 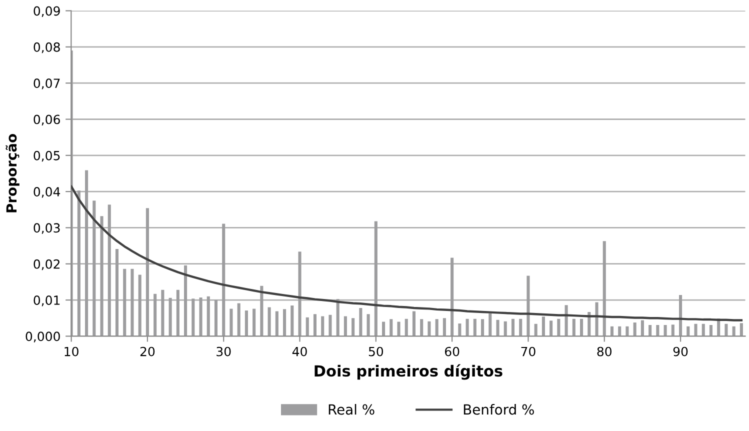 I want to click on x-tick-label: 60, so click(x=452, y=351).